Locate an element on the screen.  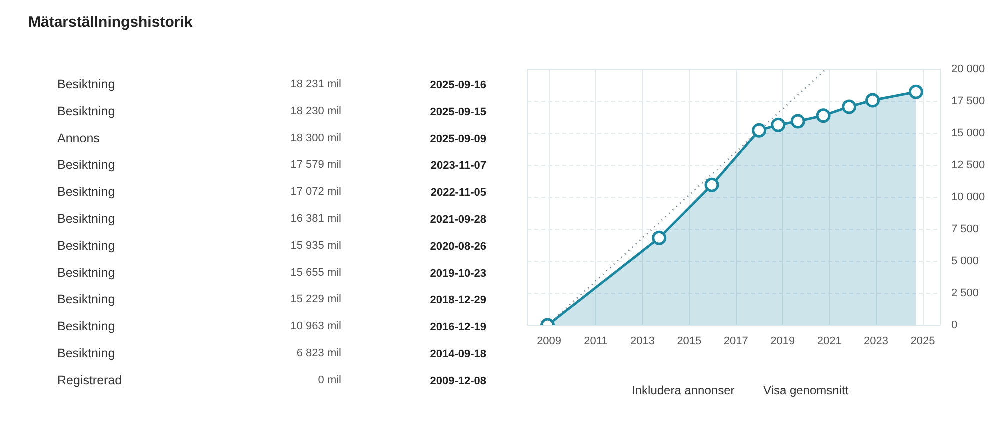
text: 18 231 mil is located at coordinates (316, 84).